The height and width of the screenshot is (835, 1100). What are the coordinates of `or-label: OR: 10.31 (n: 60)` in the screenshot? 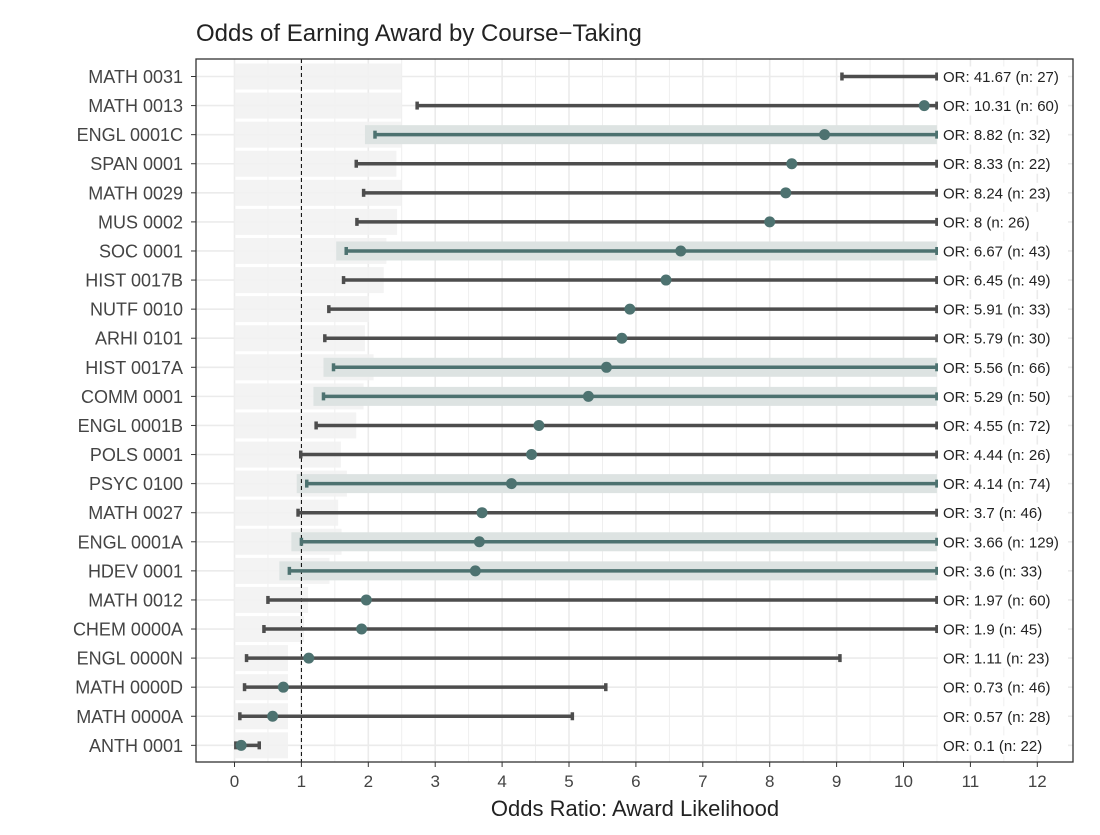 It's located at (1001, 106).